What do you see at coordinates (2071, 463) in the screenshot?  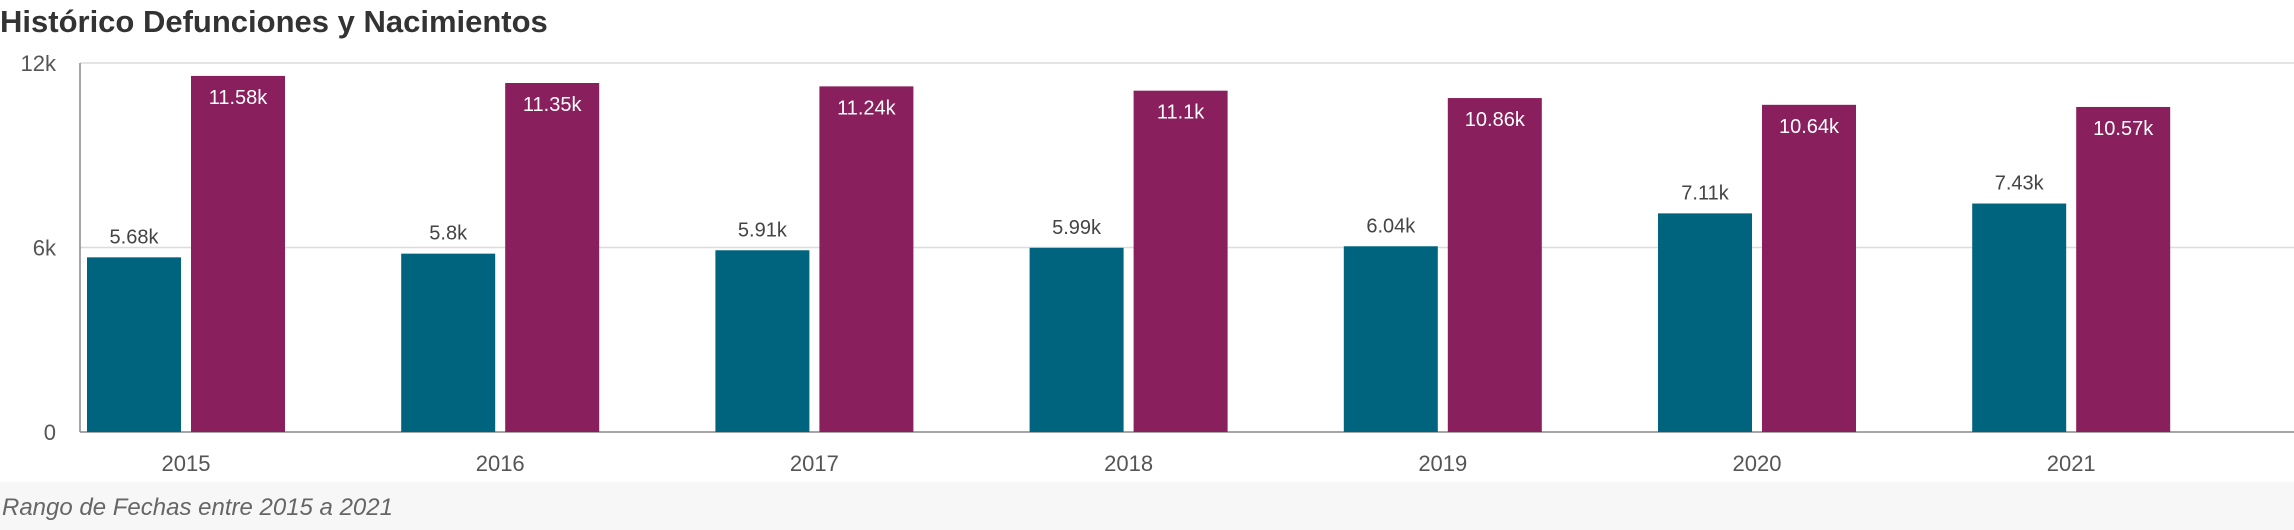 I see `x-tick-label: 2021` at bounding box center [2071, 463].